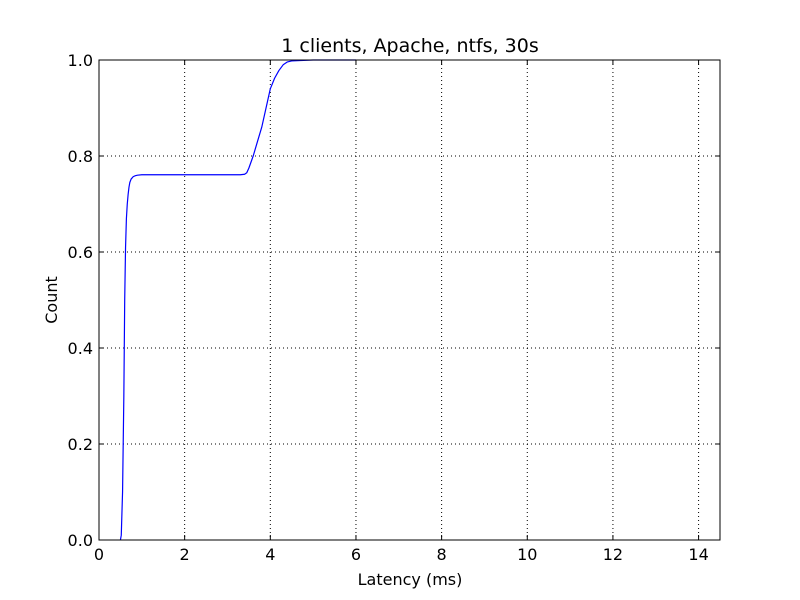  What do you see at coordinates (442, 554) in the screenshot?
I see `x-tick-label: 8` at bounding box center [442, 554].